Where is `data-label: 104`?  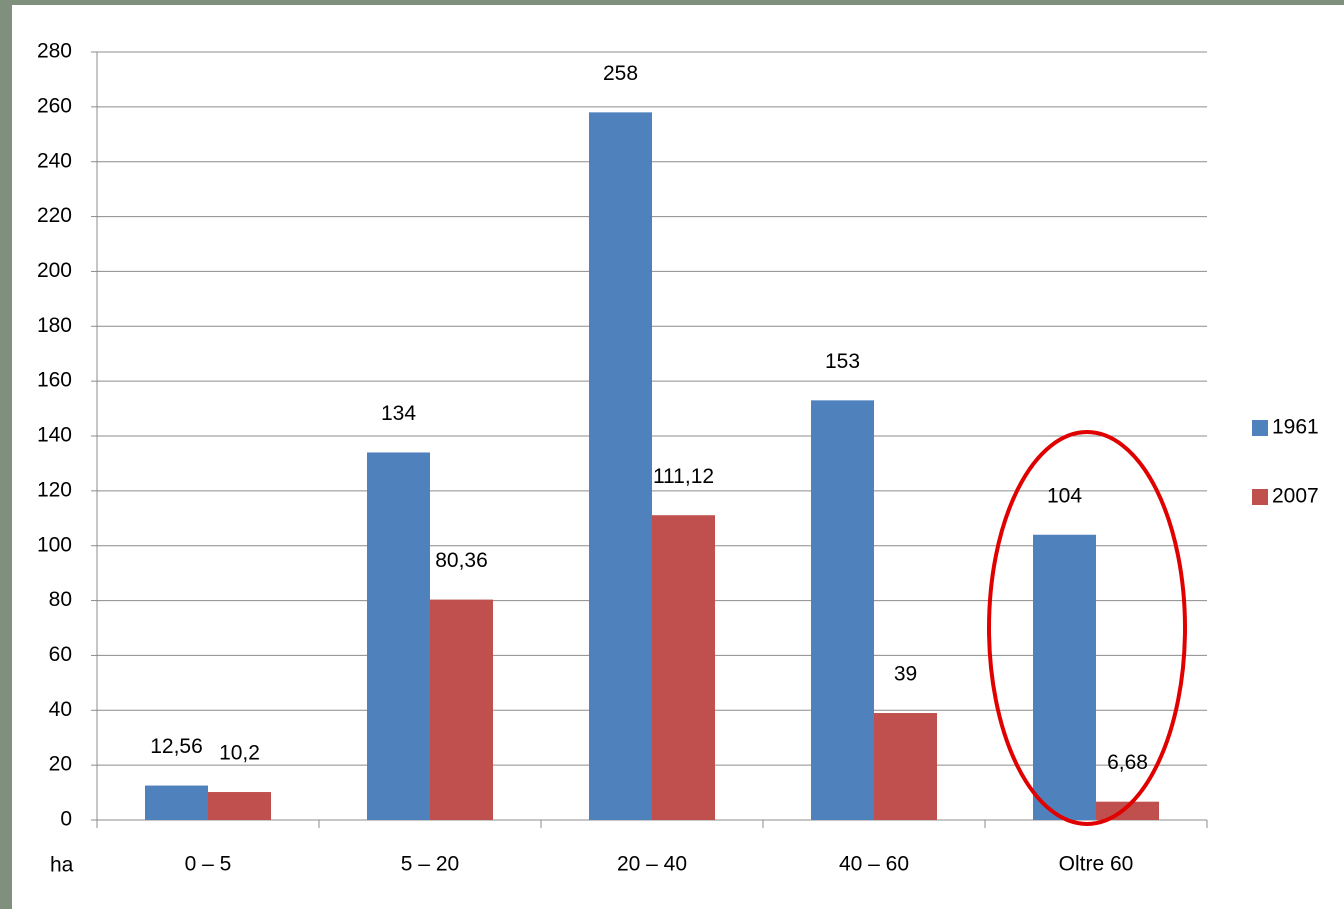 data-label: 104 is located at coordinates (1064, 495).